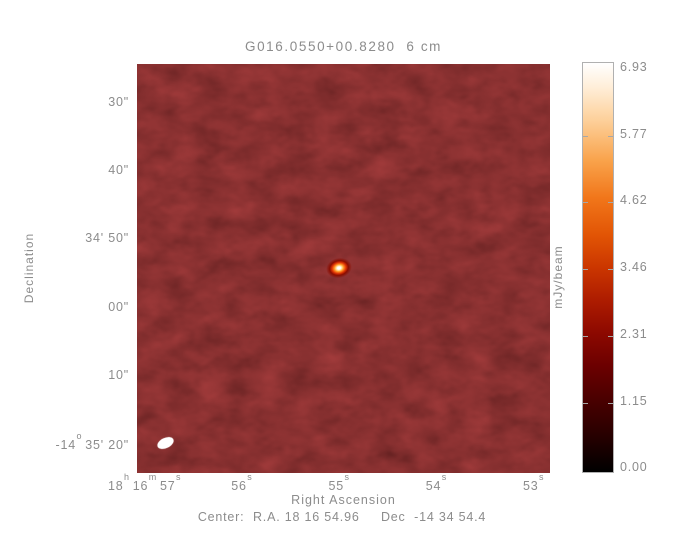 The height and width of the screenshot is (540, 684). What do you see at coordinates (92, 442) in the screenshot?
I see `y-tick-label: -14o 35' 20"` at bounding box center [92, 442].